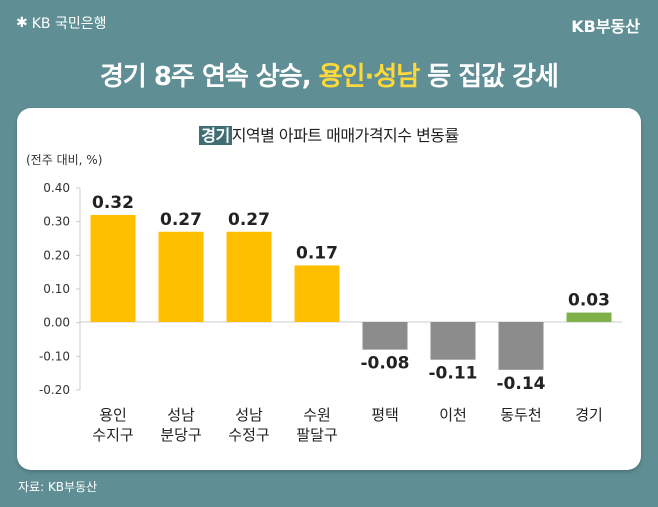  What do you see at coordinates (113, 203) in the screenshot?
I see `data-label: 0.32` at bounding box center [113, 203].